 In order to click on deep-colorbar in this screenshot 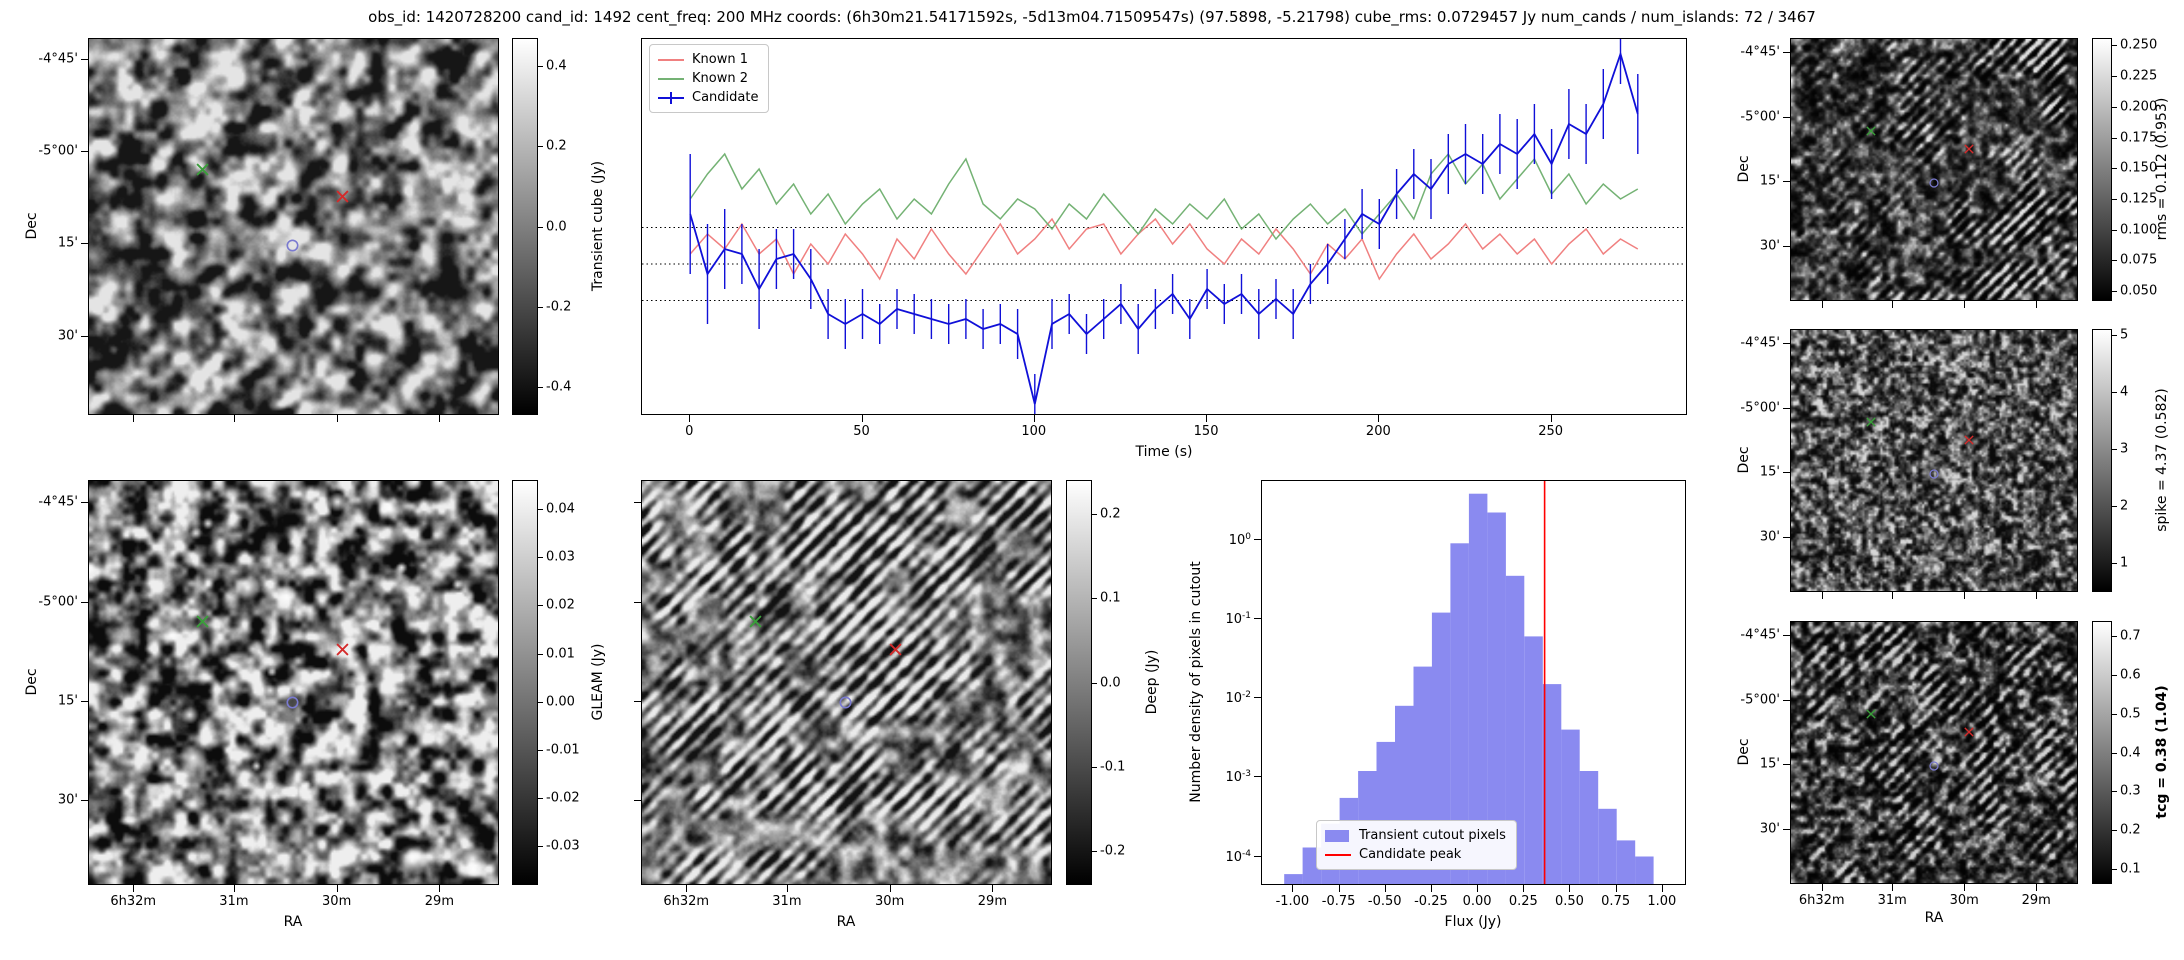, I will do `click(1079, 682)`.